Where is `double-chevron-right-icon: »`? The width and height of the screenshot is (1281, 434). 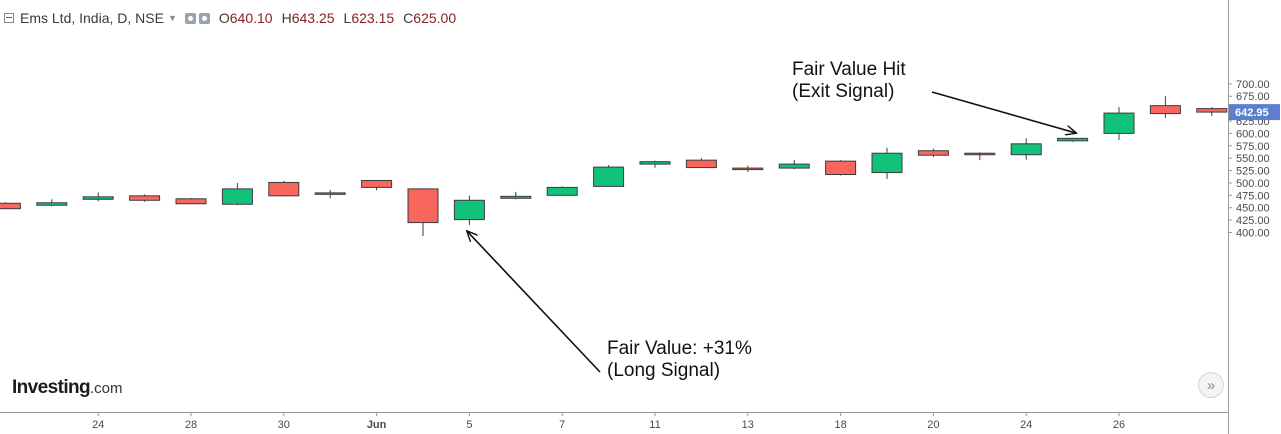
double-chevron-right-icon: » is located at coordinates (1211, 385).